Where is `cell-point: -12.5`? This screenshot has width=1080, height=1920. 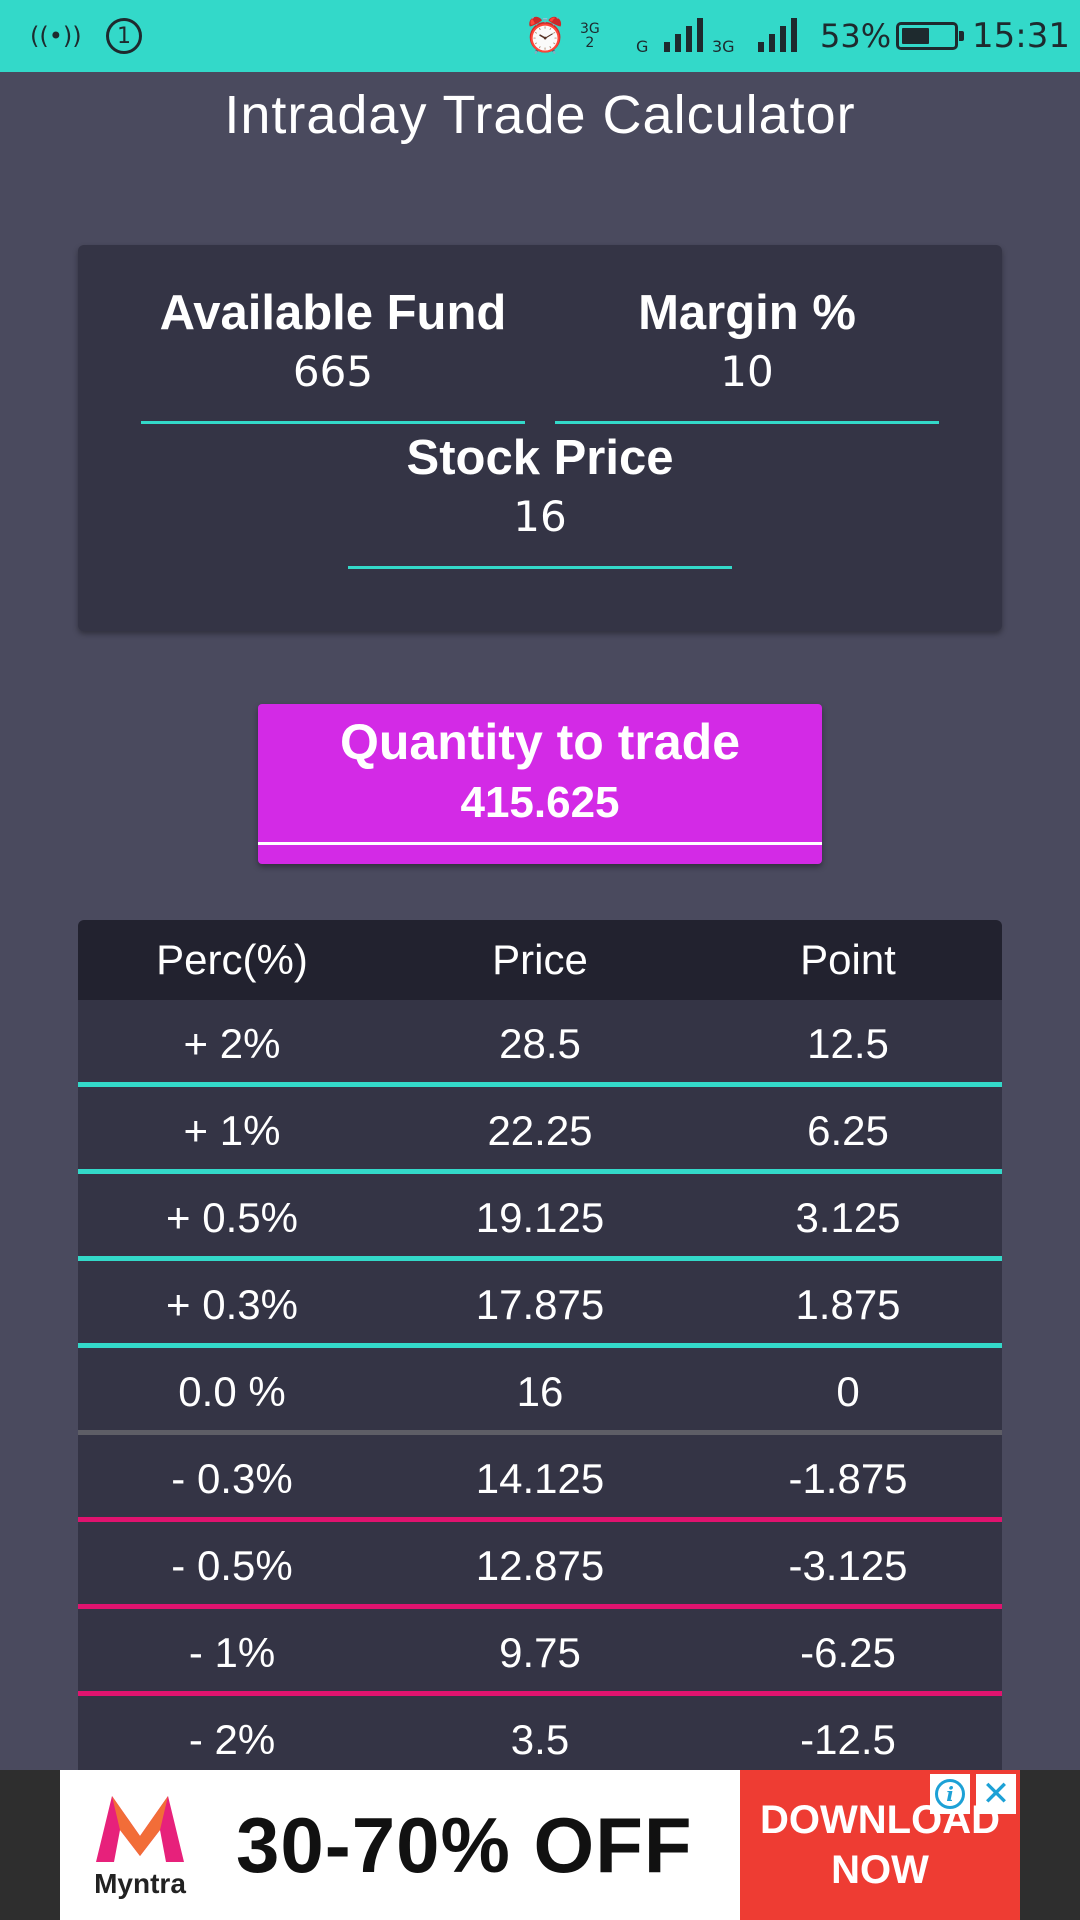 cell-point: -12.5 is located at coordinates (848, 1739).